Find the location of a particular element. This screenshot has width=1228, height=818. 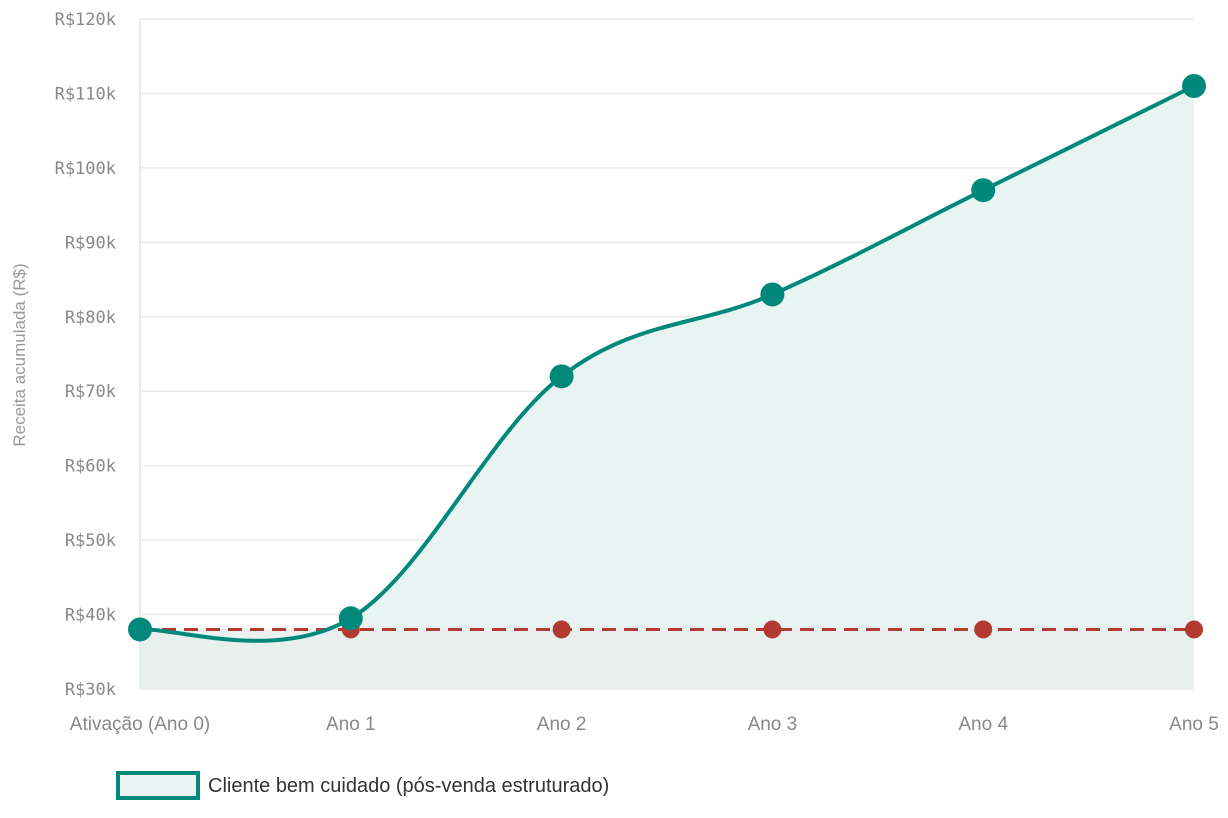

y-tick-label: R$100k is located at coordinates (85, 169).